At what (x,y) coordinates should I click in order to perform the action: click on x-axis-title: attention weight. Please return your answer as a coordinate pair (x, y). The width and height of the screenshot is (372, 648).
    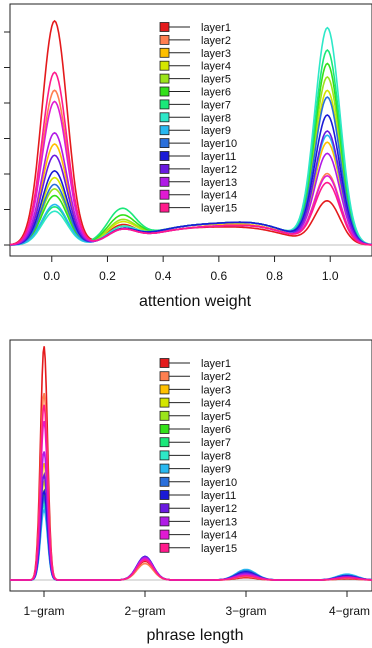
    Looking at the image, I should click on (195, 301).